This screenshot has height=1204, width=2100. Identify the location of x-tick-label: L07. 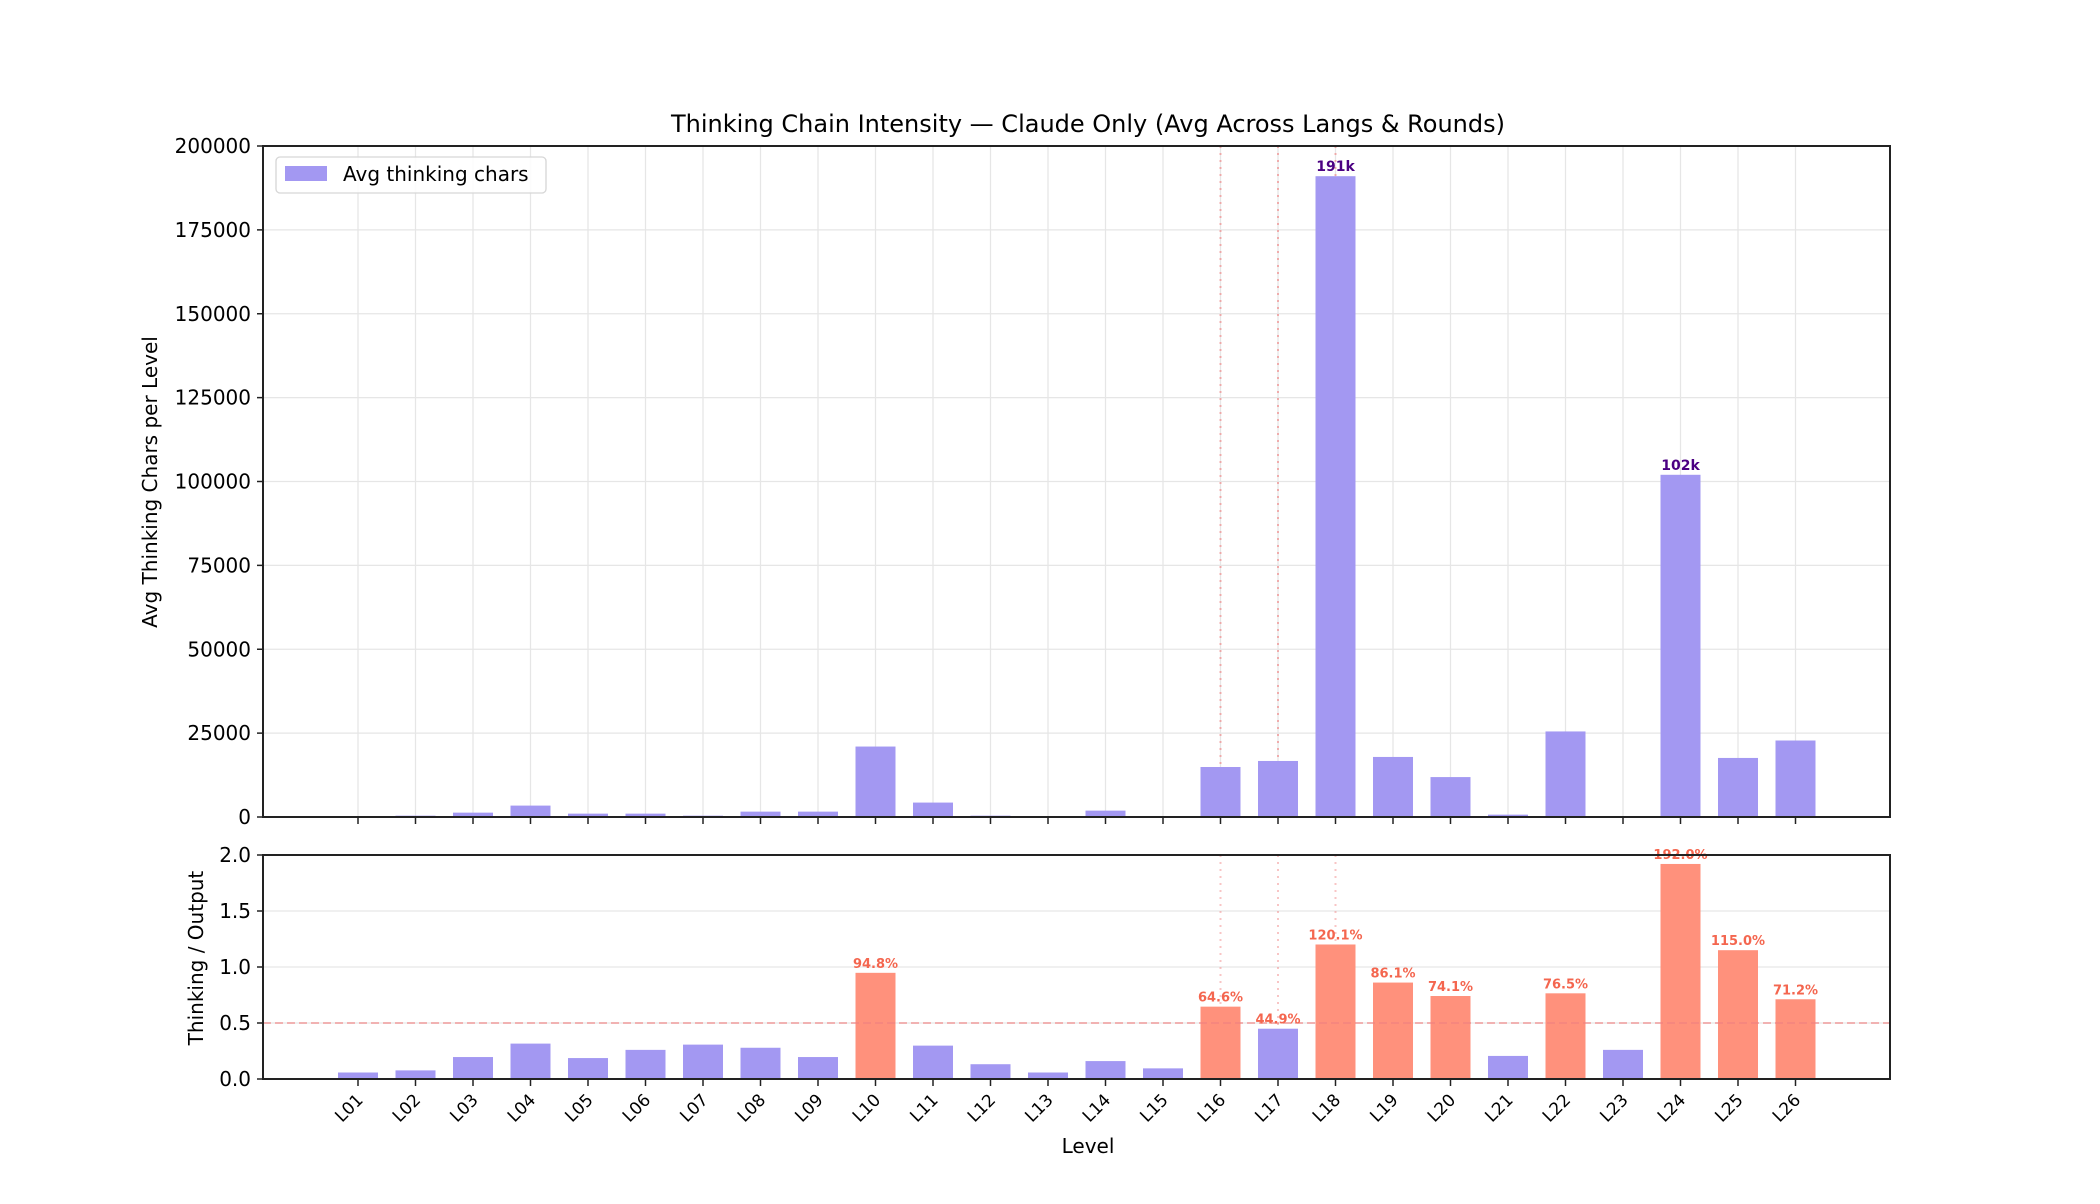
(694, 1108).